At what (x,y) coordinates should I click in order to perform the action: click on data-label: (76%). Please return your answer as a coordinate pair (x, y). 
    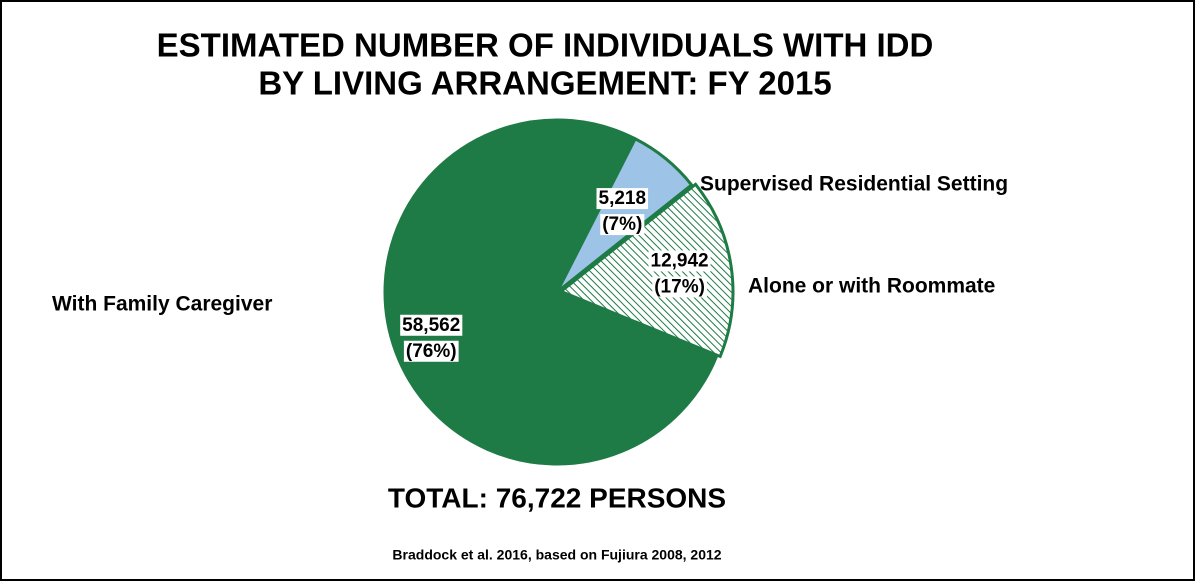
    Looking at the image, I should click on (431, 351).